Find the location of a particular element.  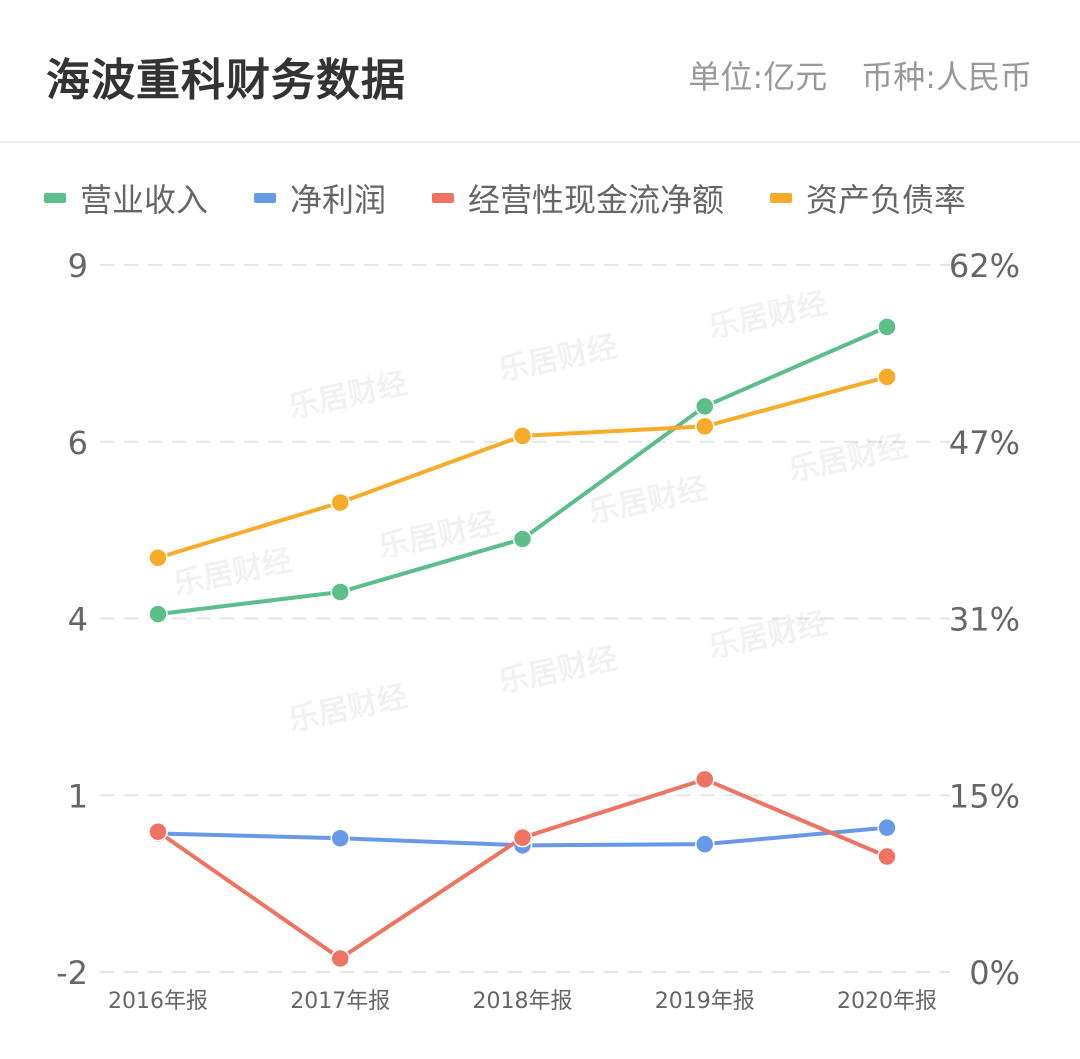

y-left-tick-label: 9 is located at coordinates (78, 266).